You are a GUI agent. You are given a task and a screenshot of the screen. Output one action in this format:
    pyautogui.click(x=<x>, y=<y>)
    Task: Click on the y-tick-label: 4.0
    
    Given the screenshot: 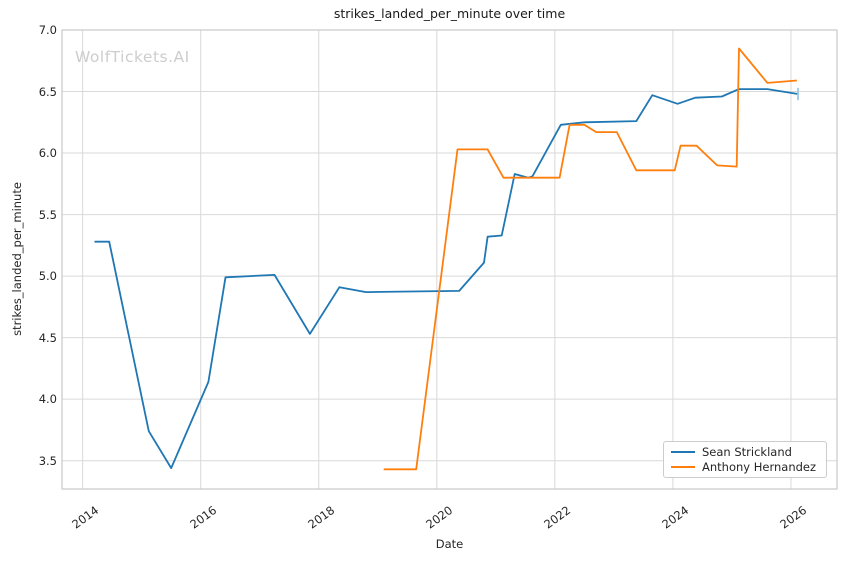 What is the action you would take?
    pyautogui.click(x=47, y=399)
    